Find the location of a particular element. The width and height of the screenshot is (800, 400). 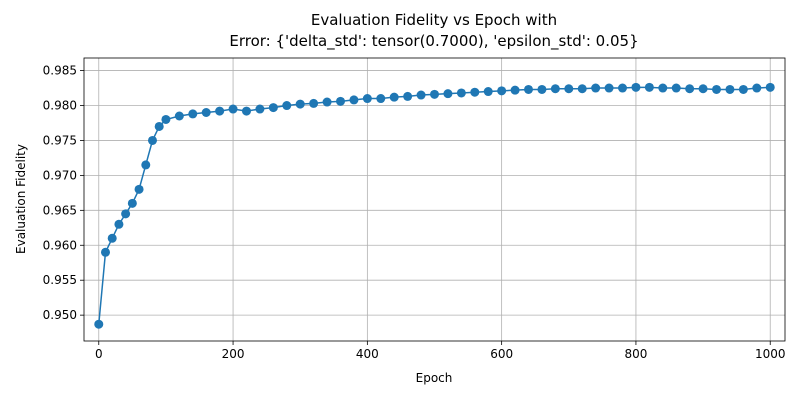

x-tick-label: 400 is located at coordinates (367, 354).